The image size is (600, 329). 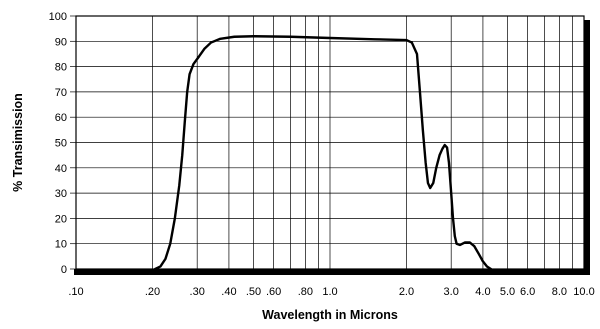 What do you see at coordinates (332, 272) in the screenshot?
I see `x-axis-baseline-bar` at bounding box center [332, 272].